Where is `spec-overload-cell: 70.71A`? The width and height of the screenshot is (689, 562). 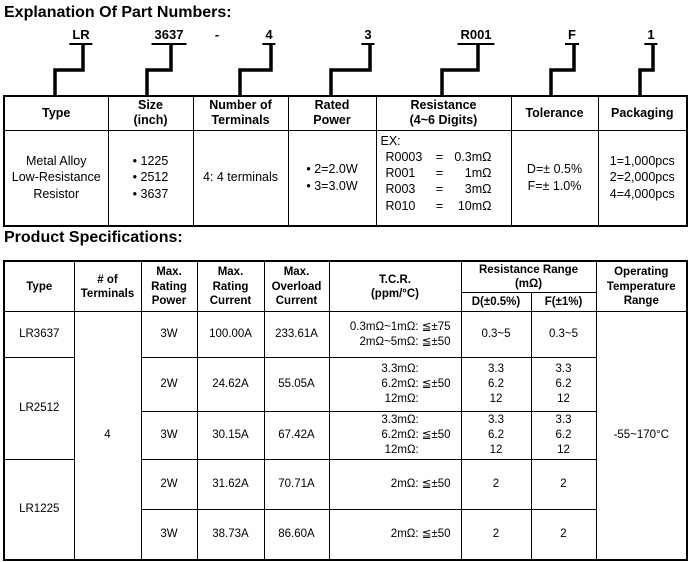
spec-overload-cell: 70.71A is located at coordinates (296, 485).